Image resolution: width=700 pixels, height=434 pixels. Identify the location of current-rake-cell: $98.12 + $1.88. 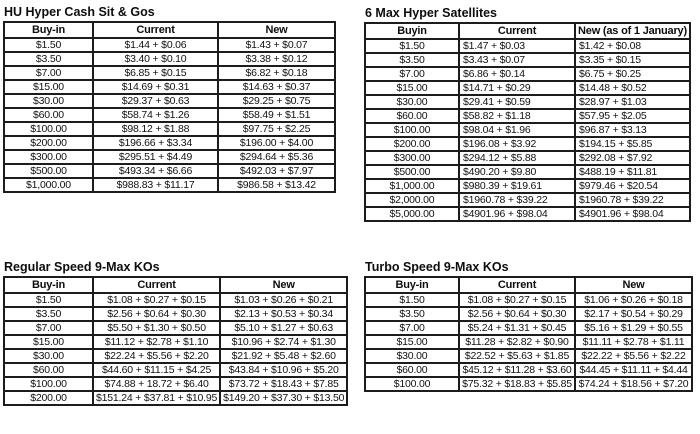
(155, 129).